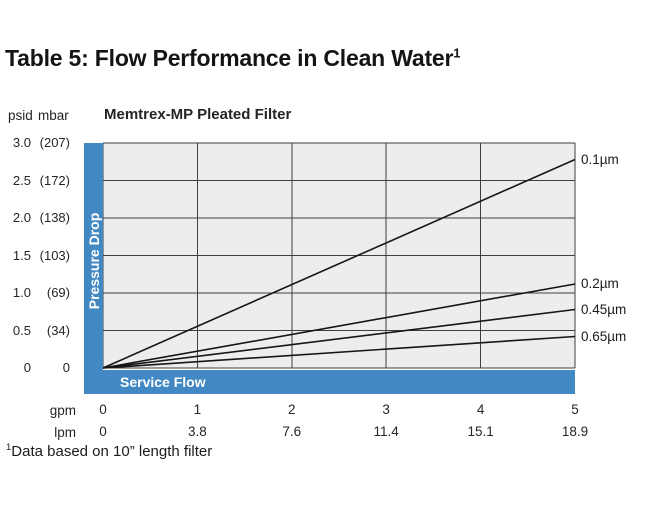 The image size is (650, 517). I want to click on title-superscript: 1, so click(457, 53).